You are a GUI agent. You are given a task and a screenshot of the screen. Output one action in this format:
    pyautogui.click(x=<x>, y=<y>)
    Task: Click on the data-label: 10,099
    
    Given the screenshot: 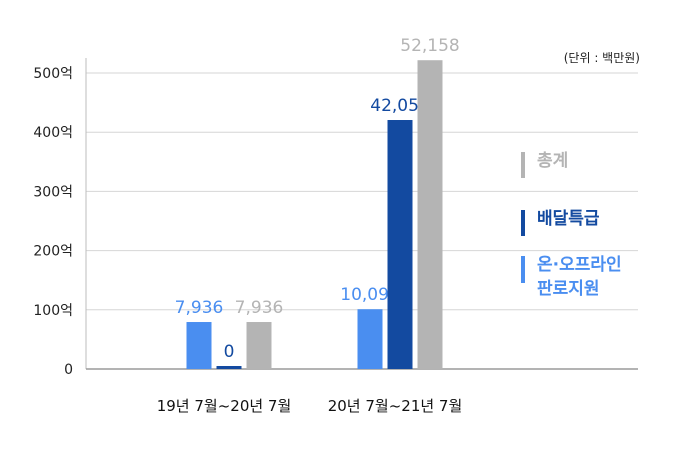 What is the action you would take?
    pyautogui.click(x=369, y=295)
    